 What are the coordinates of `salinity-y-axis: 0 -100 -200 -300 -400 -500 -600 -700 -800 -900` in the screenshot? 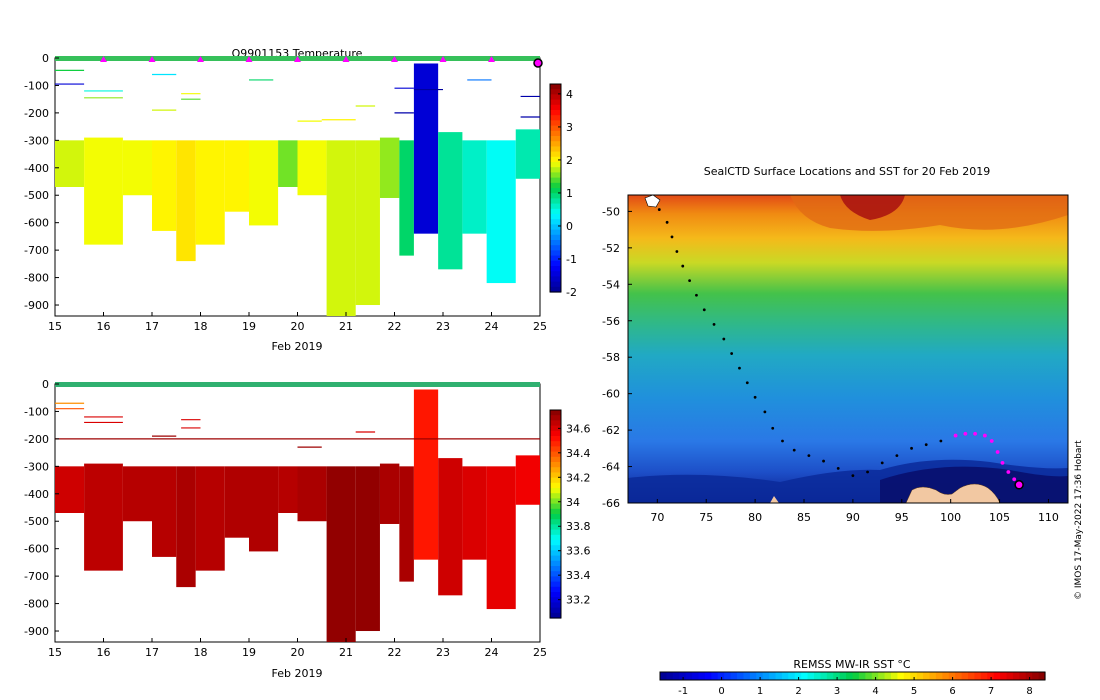 It's located at (41, 508).